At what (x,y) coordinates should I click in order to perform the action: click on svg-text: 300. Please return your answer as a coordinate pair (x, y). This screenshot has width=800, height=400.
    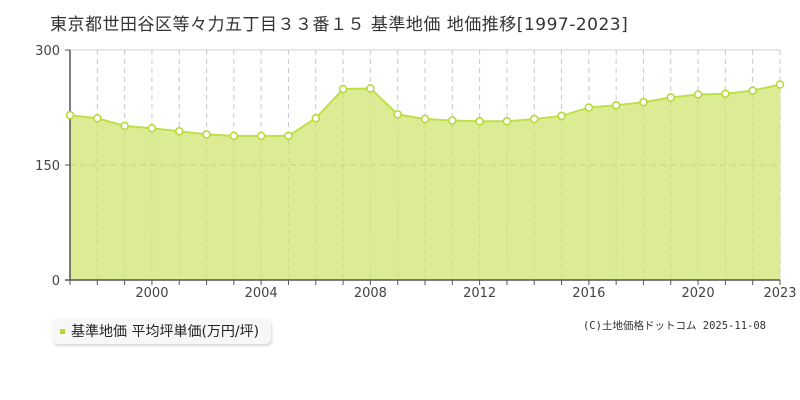
    Looking at the image, I should click on (47, 51).